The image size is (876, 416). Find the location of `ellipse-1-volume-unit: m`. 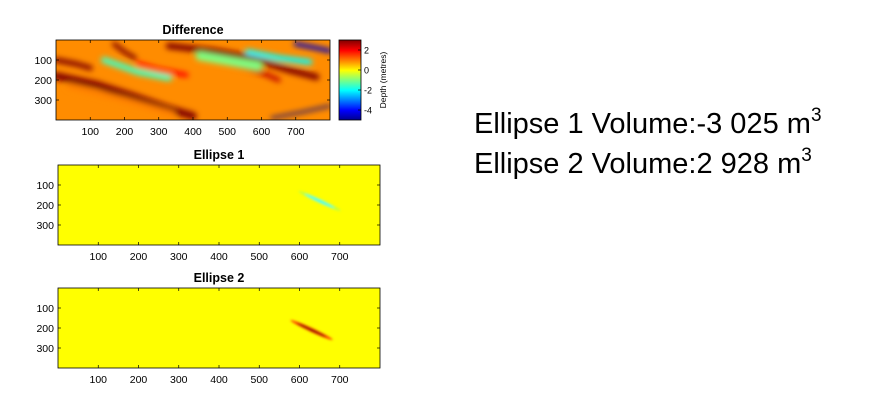

ellipse-1-volume-unit: m is located at coordinates (798, 124).